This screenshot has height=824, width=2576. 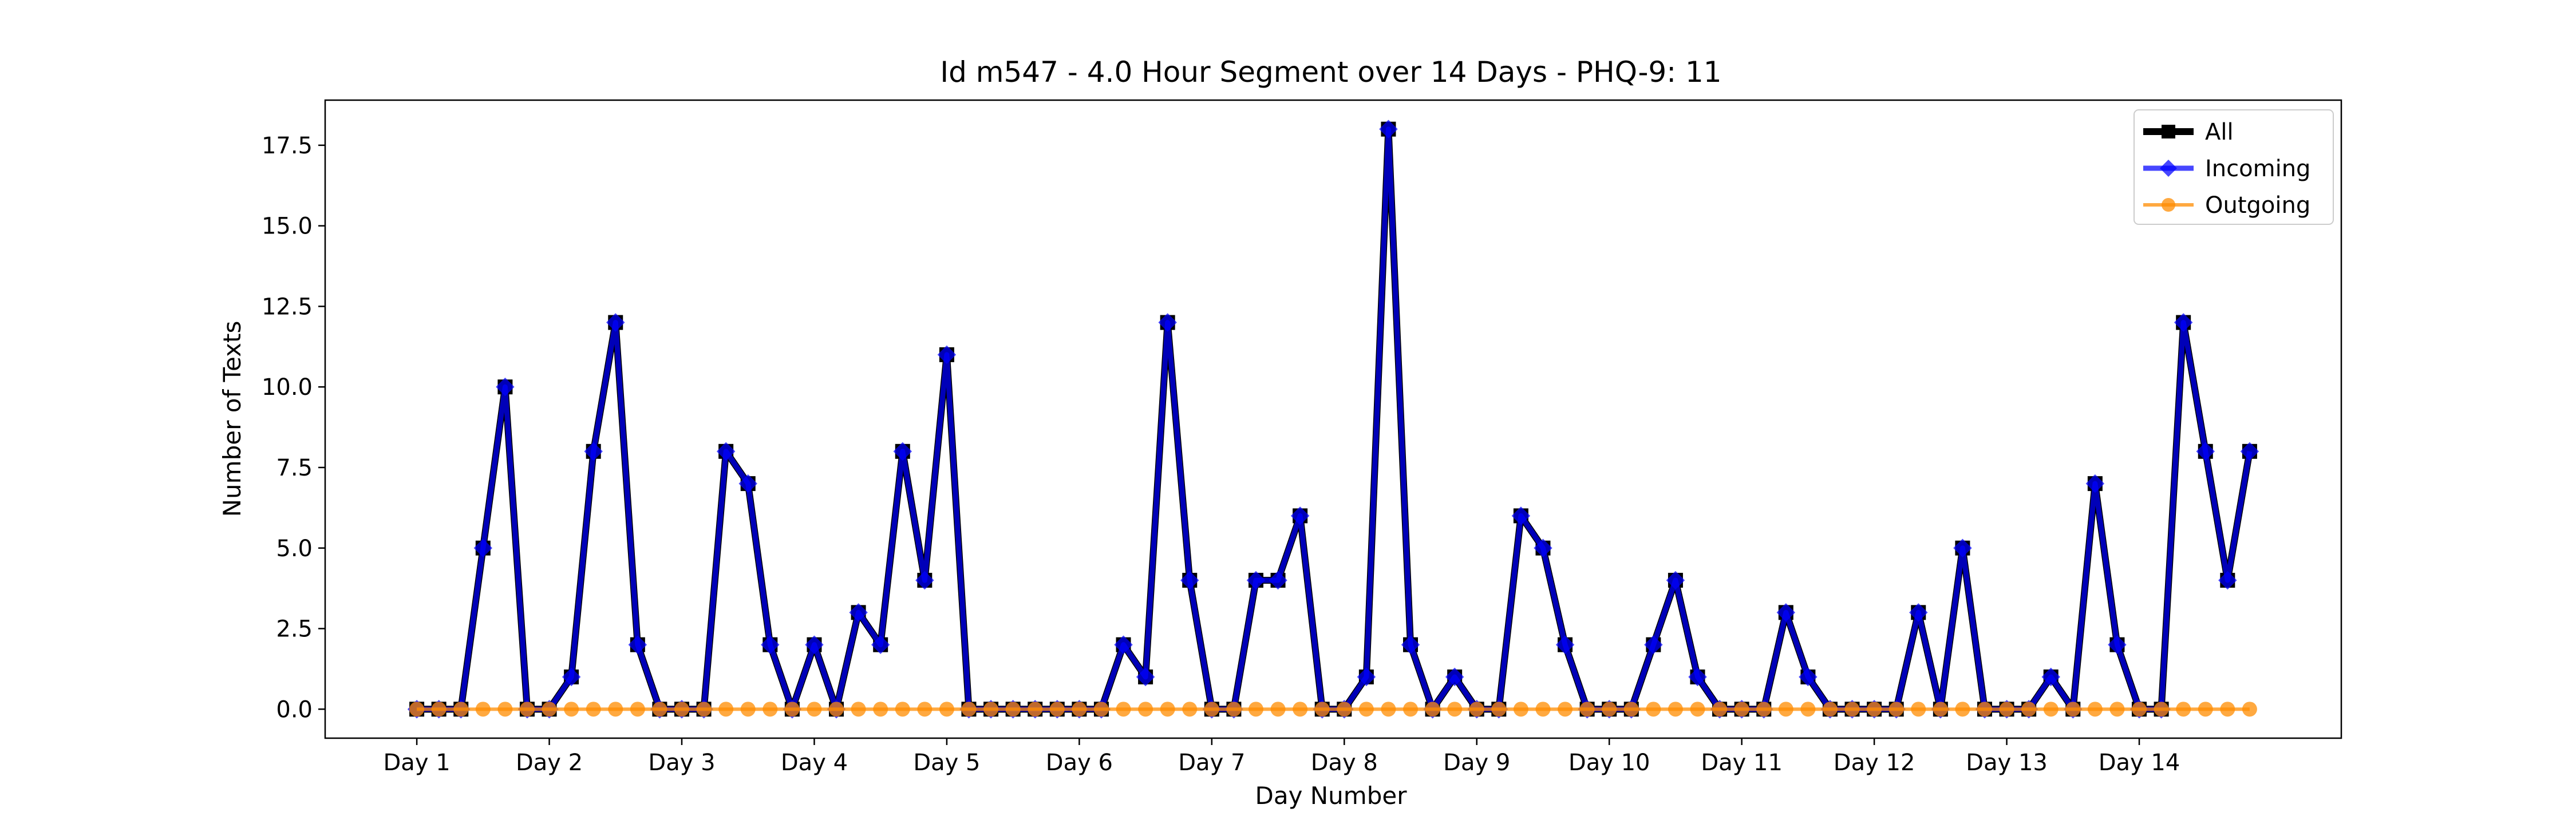 I want to click on legend-marker, so click(x=2168, y=131).